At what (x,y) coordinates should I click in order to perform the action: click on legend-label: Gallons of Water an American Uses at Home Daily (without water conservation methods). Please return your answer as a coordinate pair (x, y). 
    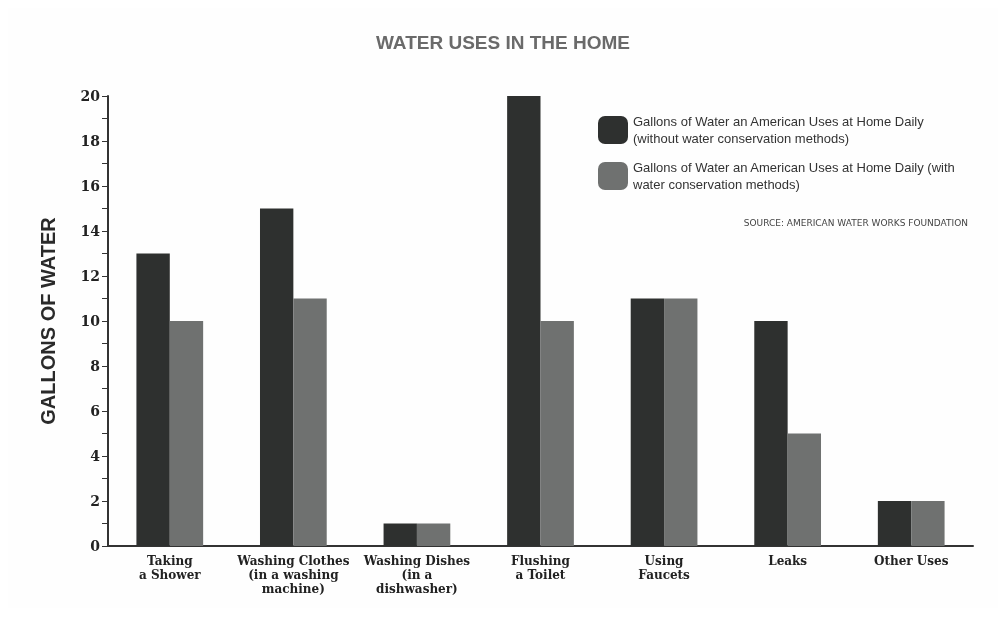
    Looking at the image, I should click on (780, 130).